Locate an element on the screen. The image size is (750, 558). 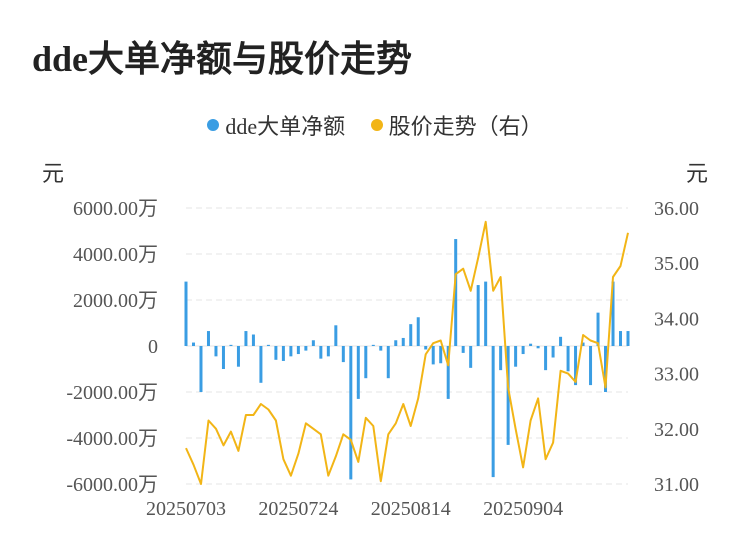
right-tick-label: 31.00 is located at coordinates (676, 485).